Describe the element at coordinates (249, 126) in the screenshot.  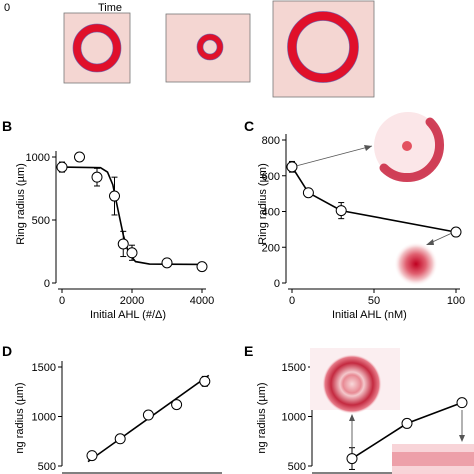
I see `panel-letter-c: C` at that location.